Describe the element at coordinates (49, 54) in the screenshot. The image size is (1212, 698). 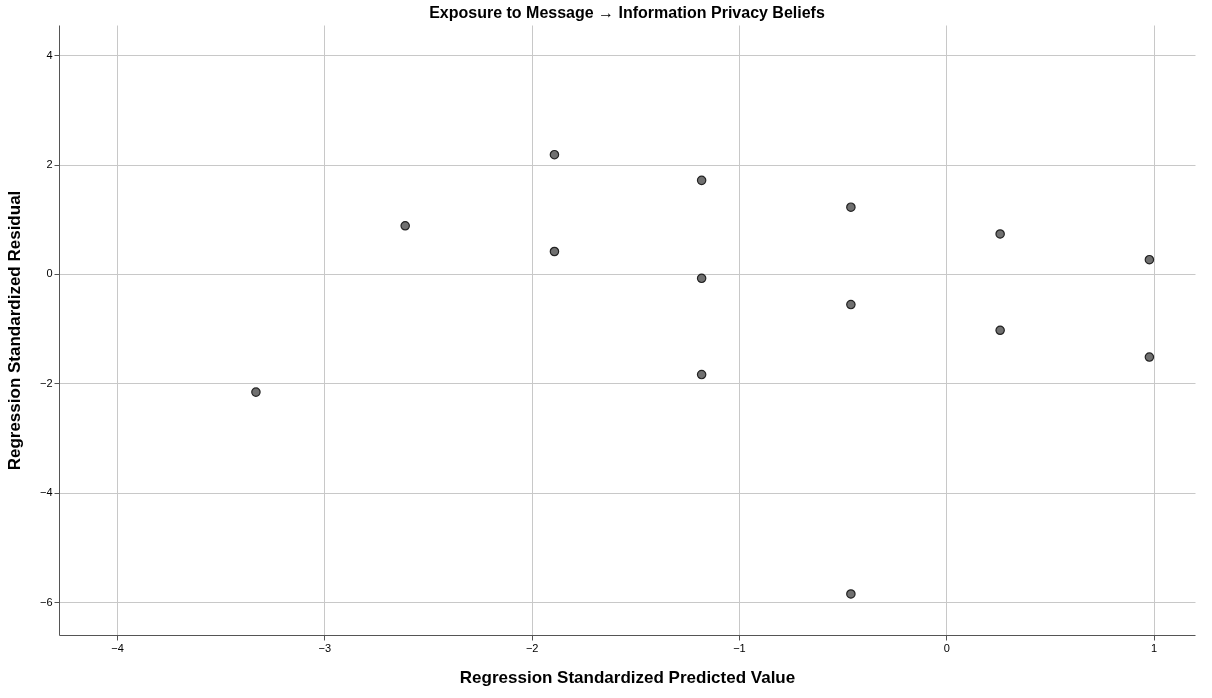
I see `y-tick-label: 4` at that location.